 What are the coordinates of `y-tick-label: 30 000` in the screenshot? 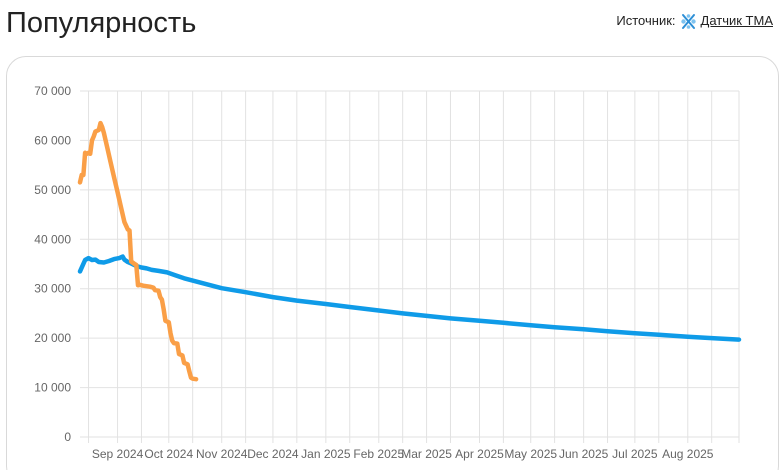 It's located at (52, 289).